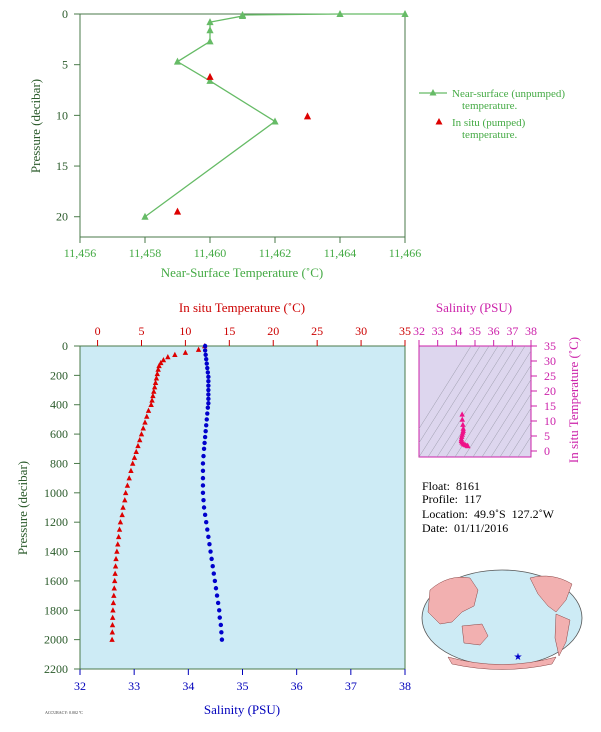  I want to click on ts-salinity-tick-label: 37, so click(512, 331).